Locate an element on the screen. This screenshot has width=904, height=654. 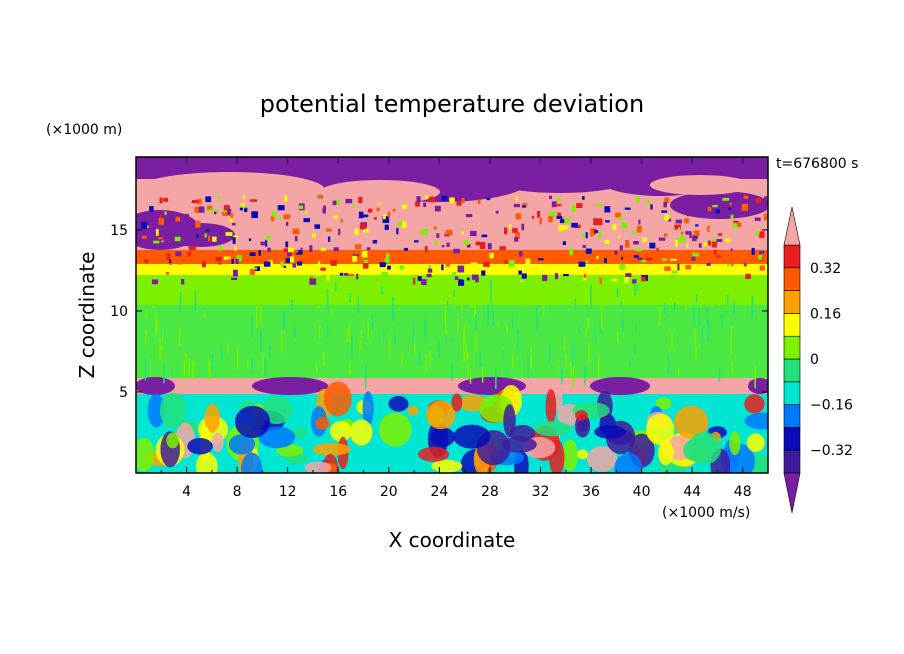
y-axis-label: Z coordinate is located at coordinates (87, 315).